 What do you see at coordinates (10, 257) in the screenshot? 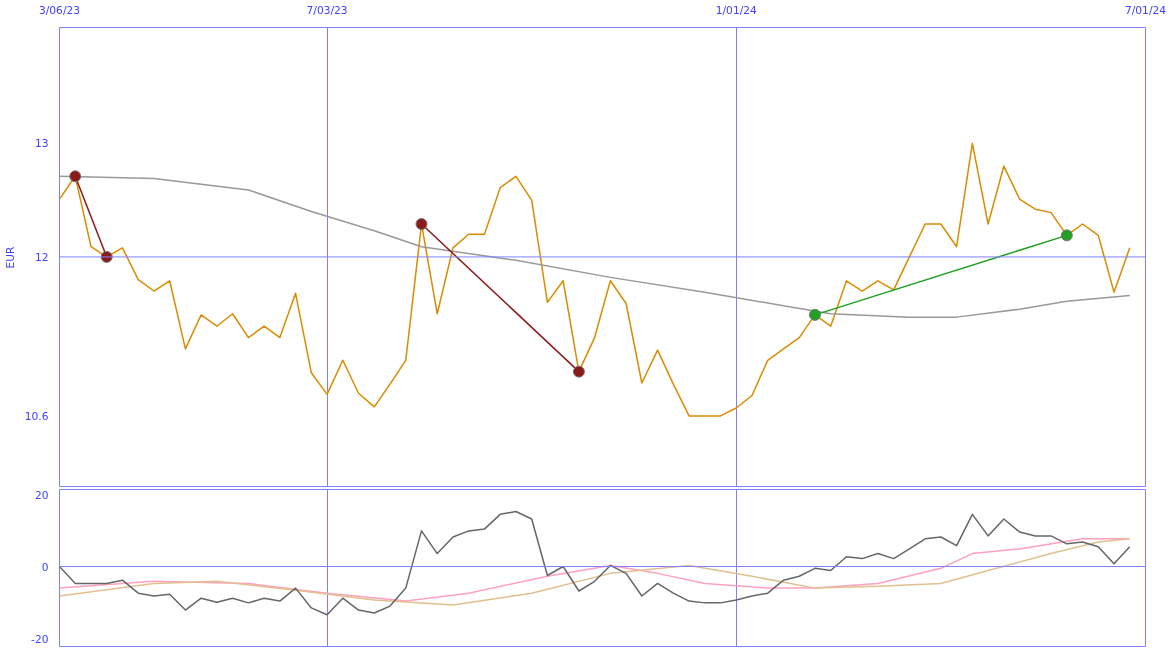
I see `y-axis-title: EUR` at bounding box center [10, 257].